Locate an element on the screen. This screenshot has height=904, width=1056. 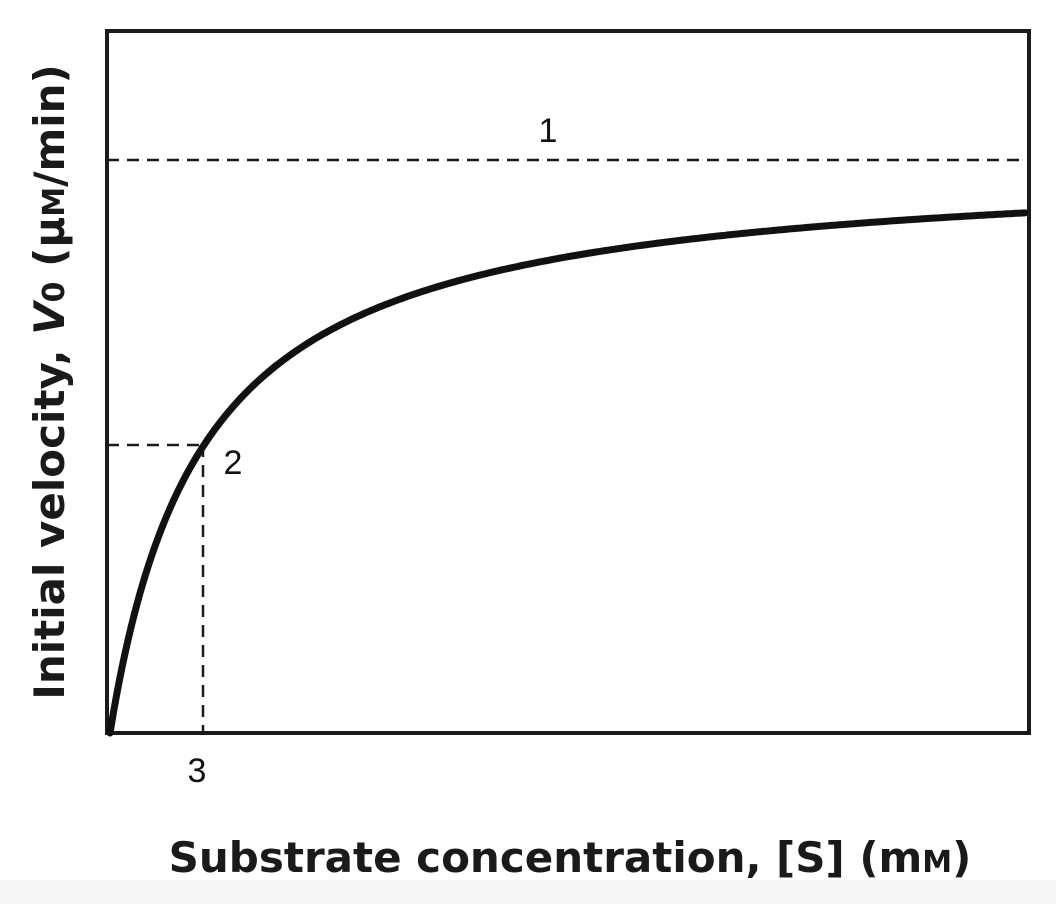
y-title-unit-m: M is located at coordinates (54, 202).